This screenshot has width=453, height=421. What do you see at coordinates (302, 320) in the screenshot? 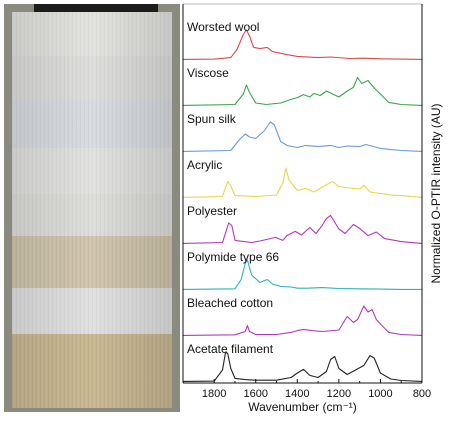
I see `series-line-bleached-cotton` at bounding box center [302, 320].